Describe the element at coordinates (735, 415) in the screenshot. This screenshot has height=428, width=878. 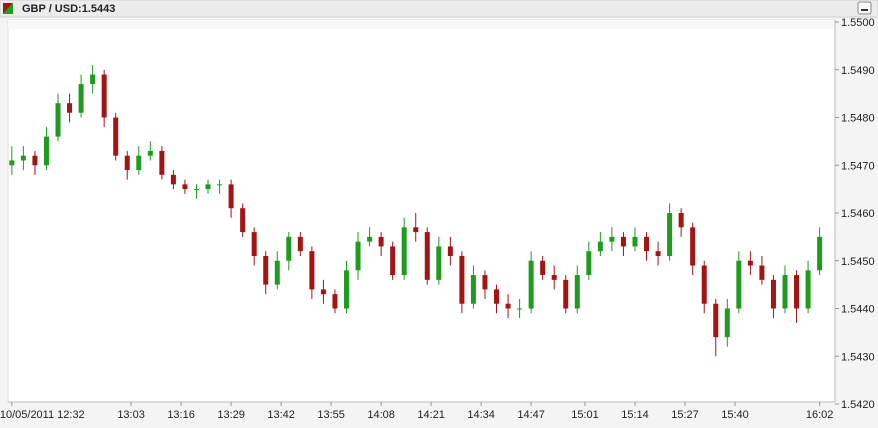
I see `x-tick-label: 15:40` at that location.